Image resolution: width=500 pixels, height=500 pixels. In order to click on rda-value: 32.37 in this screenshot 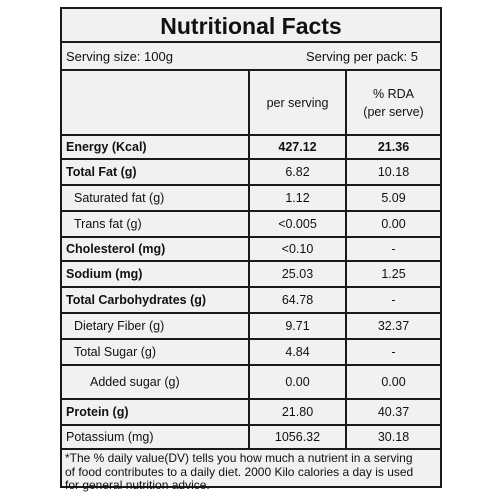, I will do `click(392, 326)`.